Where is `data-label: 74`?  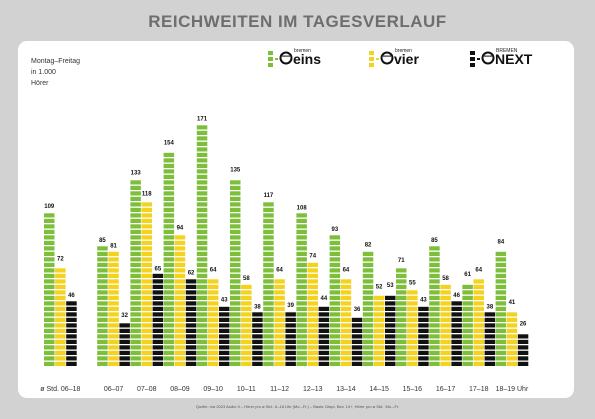
data-label: 74 is located at coordinates (312, 257).